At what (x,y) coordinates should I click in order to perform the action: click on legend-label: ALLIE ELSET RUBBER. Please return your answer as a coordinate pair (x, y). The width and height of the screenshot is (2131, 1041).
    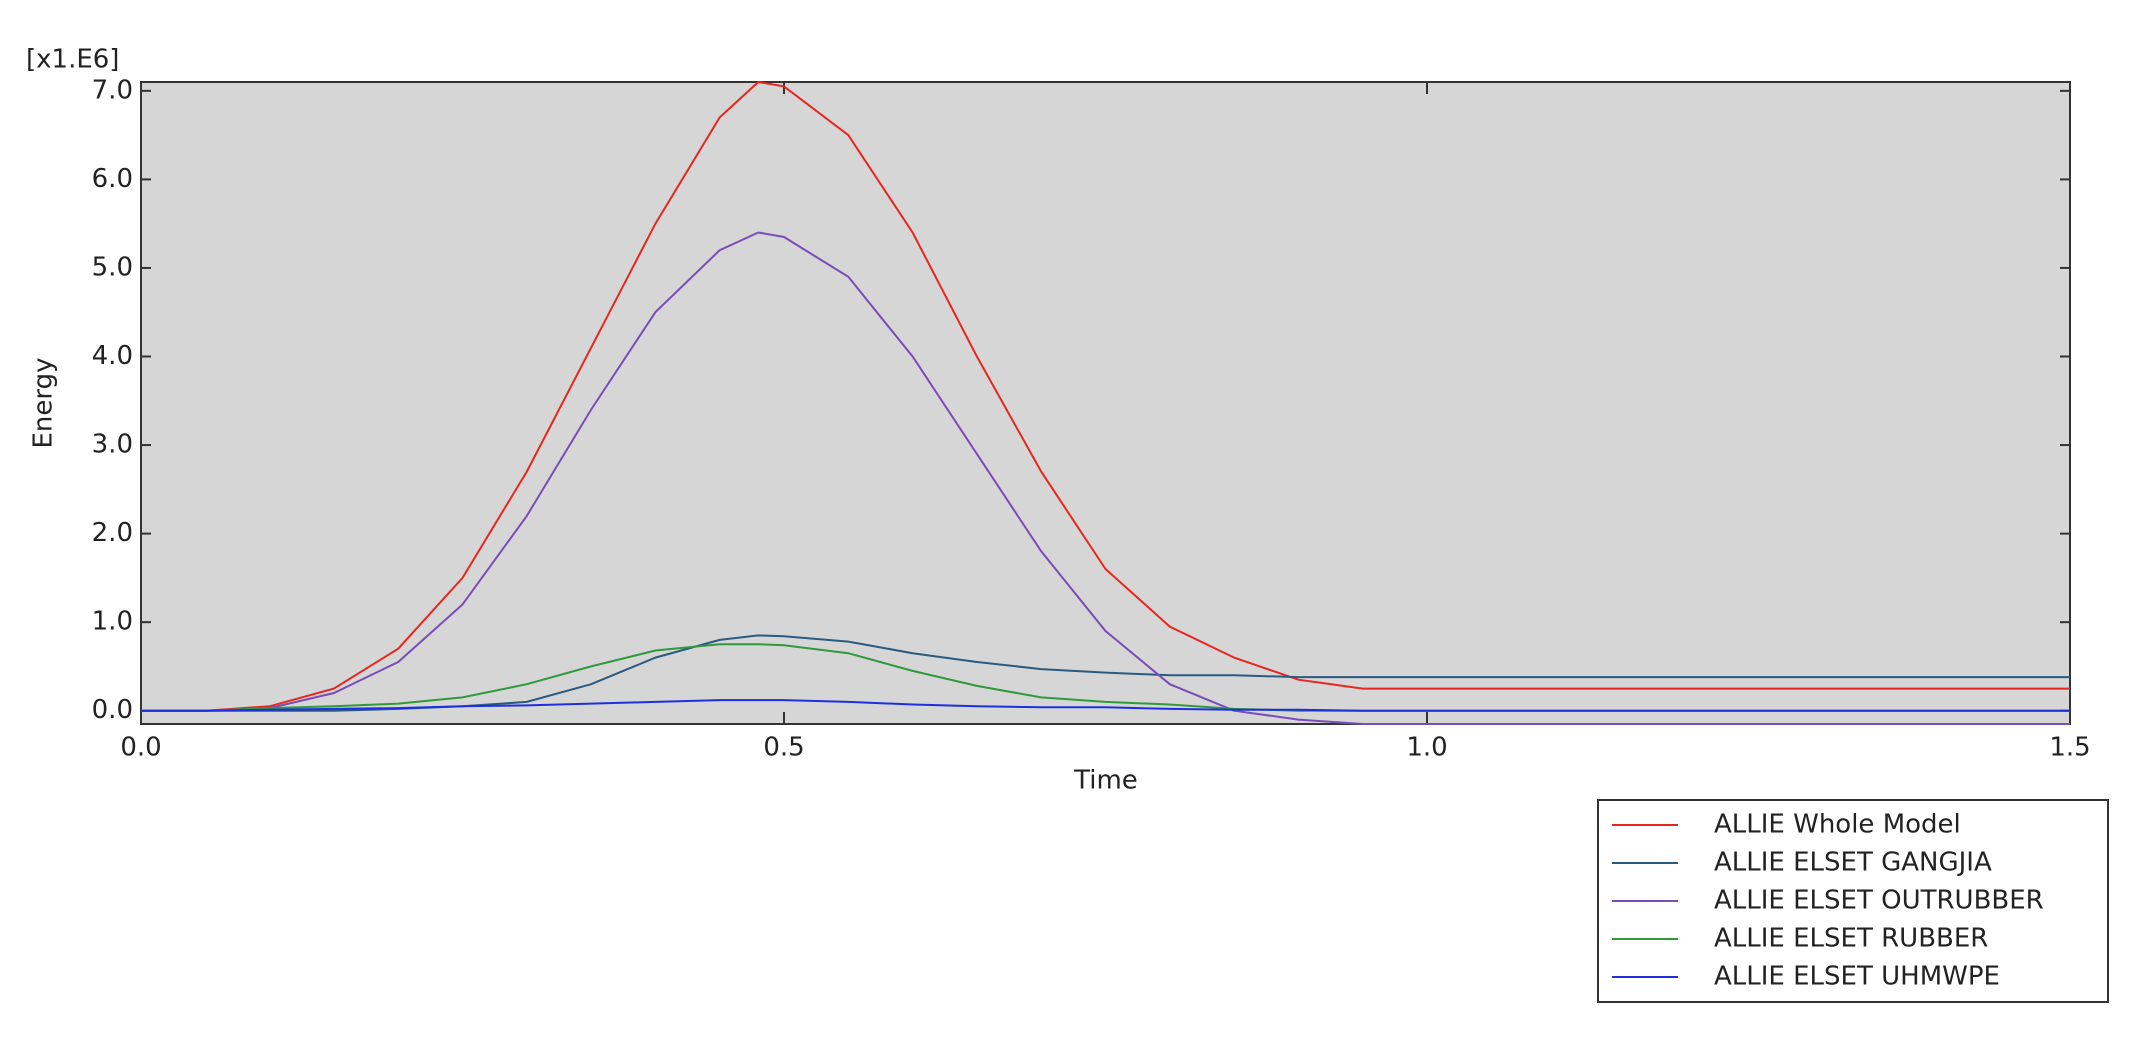
    Looking at the image, I should click on (1851, 939).